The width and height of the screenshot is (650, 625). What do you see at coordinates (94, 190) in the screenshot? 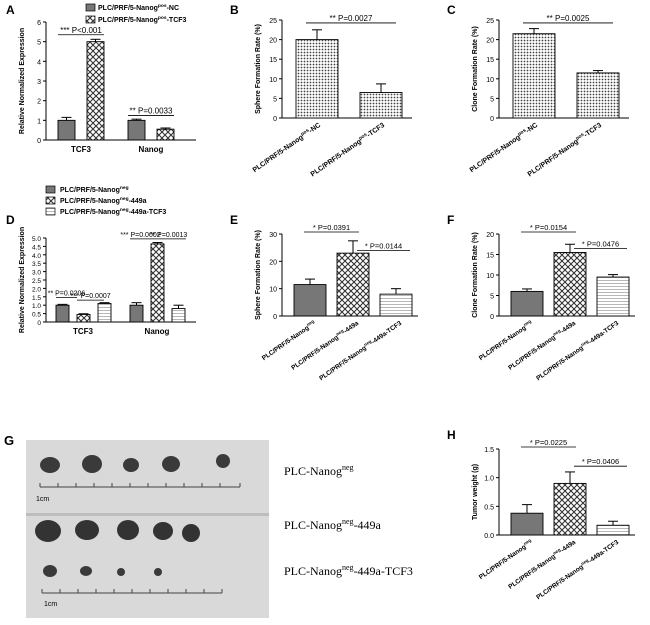
I see `legend-entry: PLC/PRF/5-Nanogneg` at bounding box center [94, 190].